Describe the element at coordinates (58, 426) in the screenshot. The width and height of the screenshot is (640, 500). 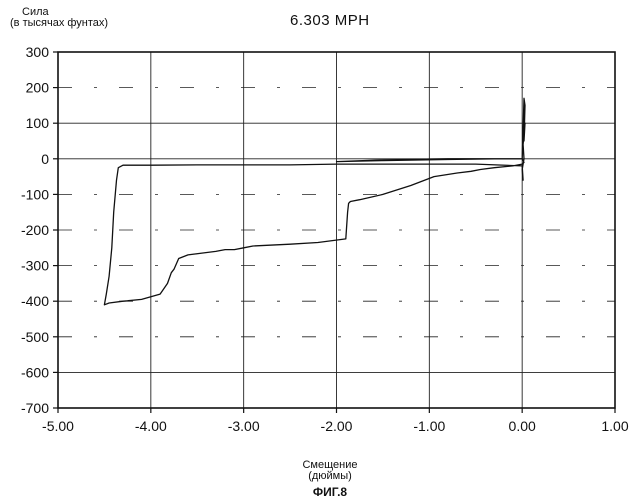
I see `x-tick-label: -5.00` at that location.